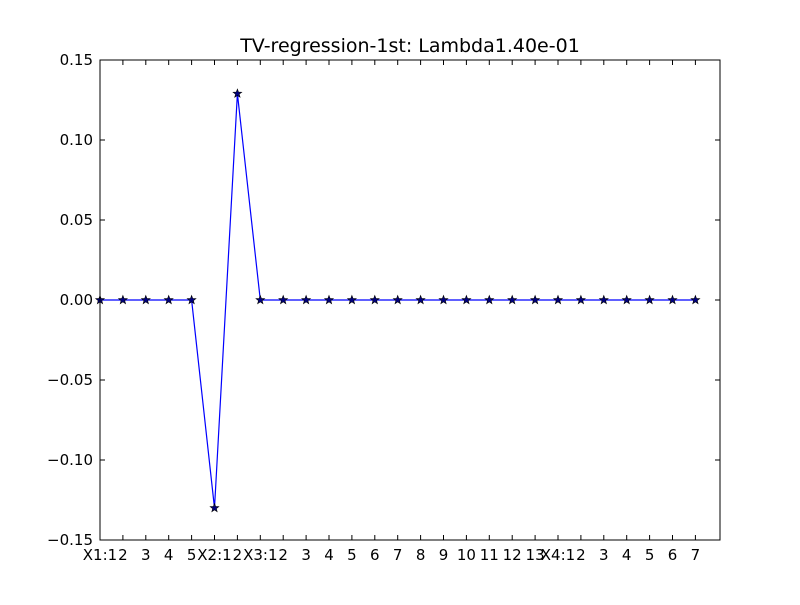 The width and height of the screenshot is (800, 605). Describe the element at coordinates (76, 140) in the screenshot. I see `y-tick-label: 0.10` at that location.